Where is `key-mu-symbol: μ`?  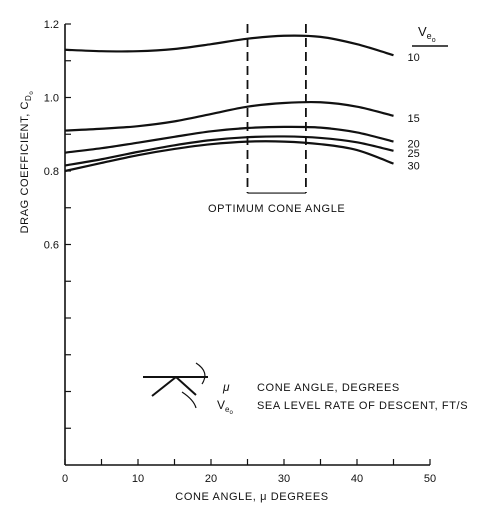
key-mu-symbol: μ is located at coordinates (226, 387).